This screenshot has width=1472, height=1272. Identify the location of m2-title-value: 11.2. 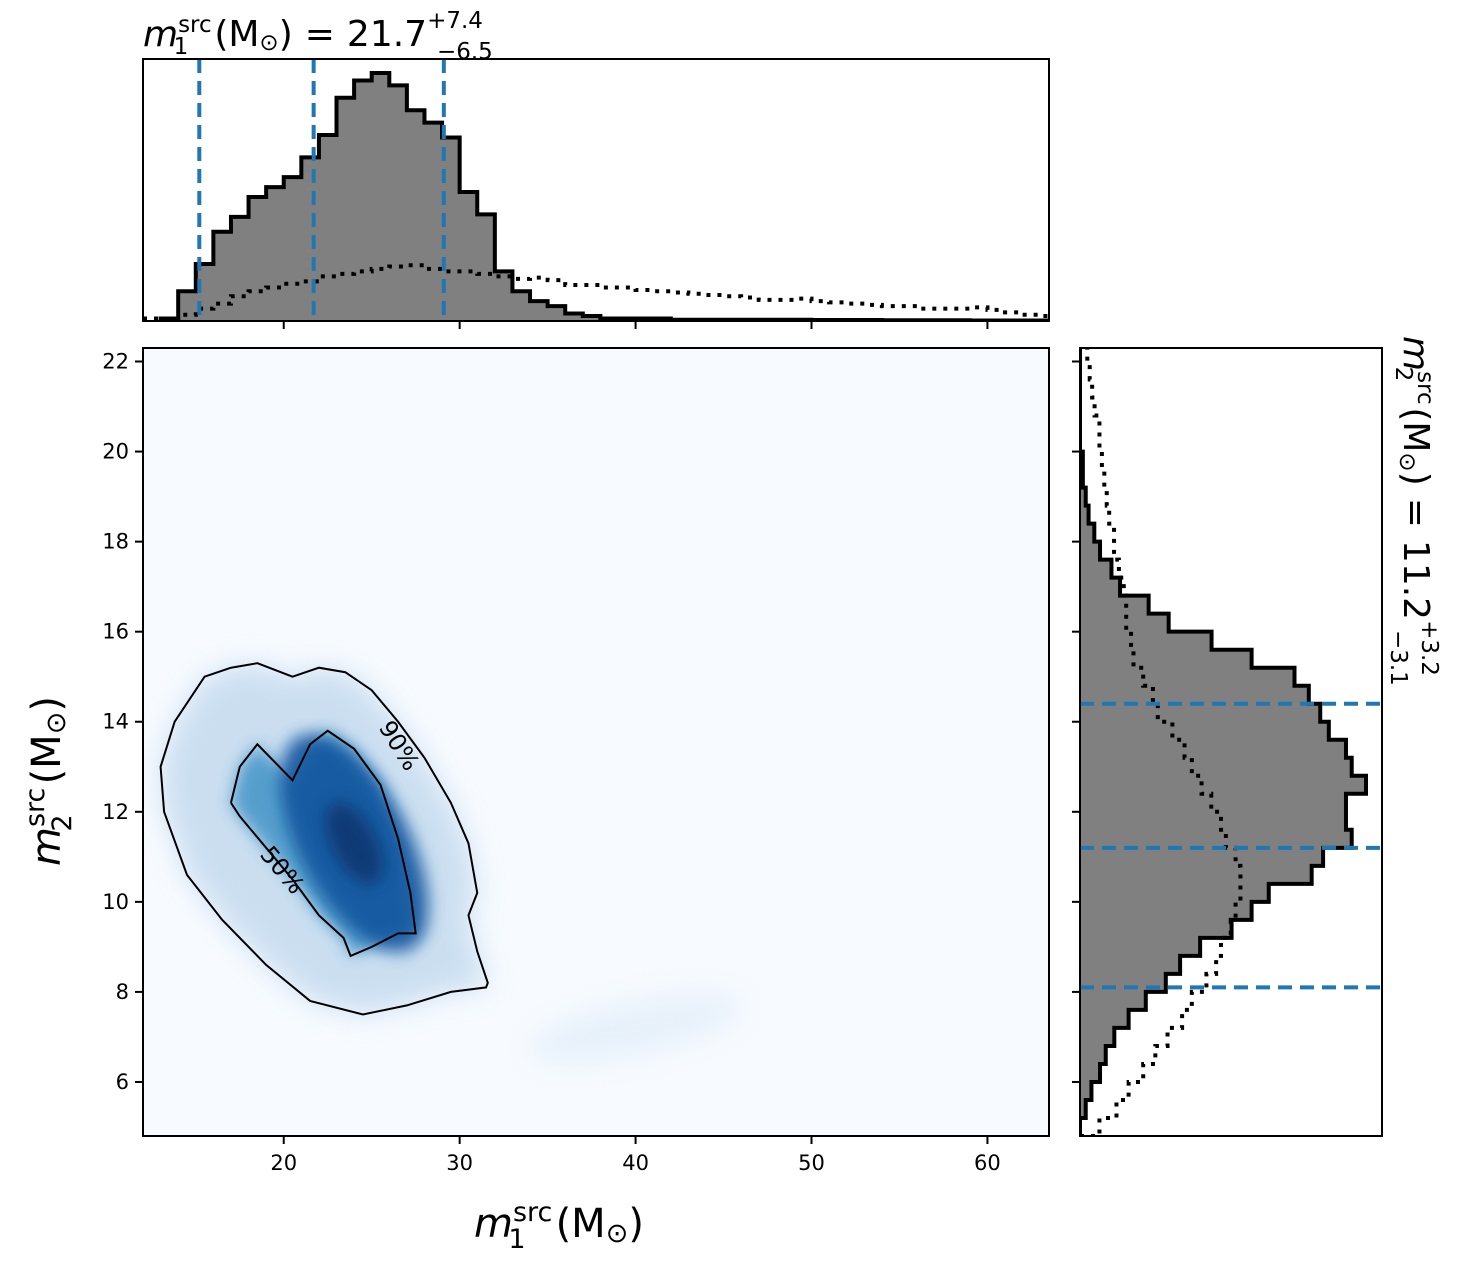
(1415, 580).